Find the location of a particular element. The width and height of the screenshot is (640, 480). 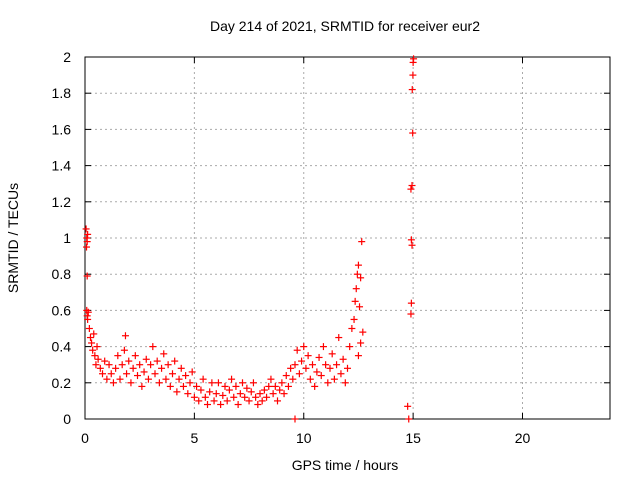

x-tick-label: 10 is located at coordinates (304, 438).